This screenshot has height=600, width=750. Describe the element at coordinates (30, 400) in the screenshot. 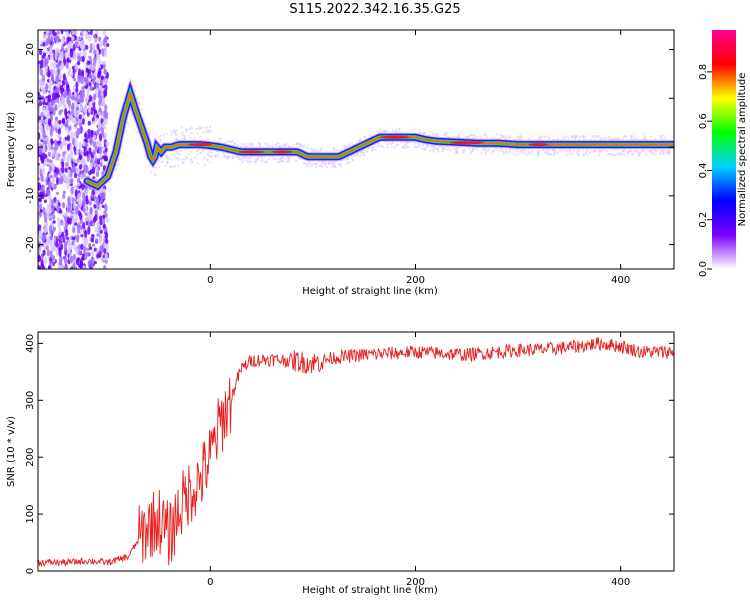

I see `y-tick-label: 300` at that location.